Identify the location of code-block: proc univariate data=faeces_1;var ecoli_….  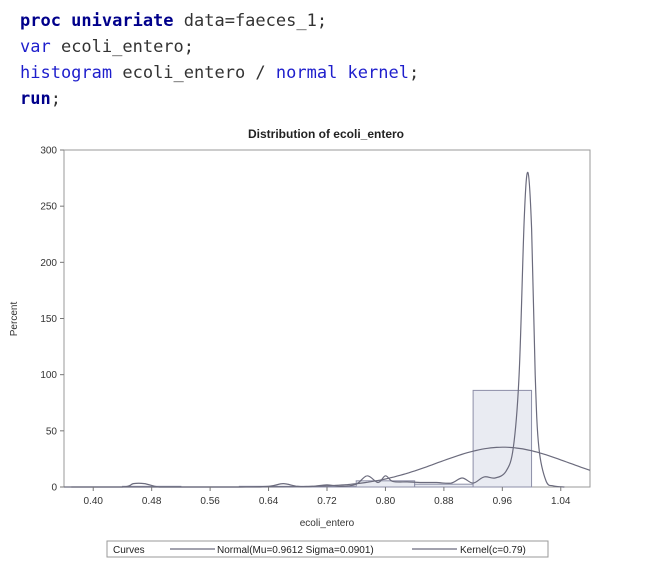
(219, 60).